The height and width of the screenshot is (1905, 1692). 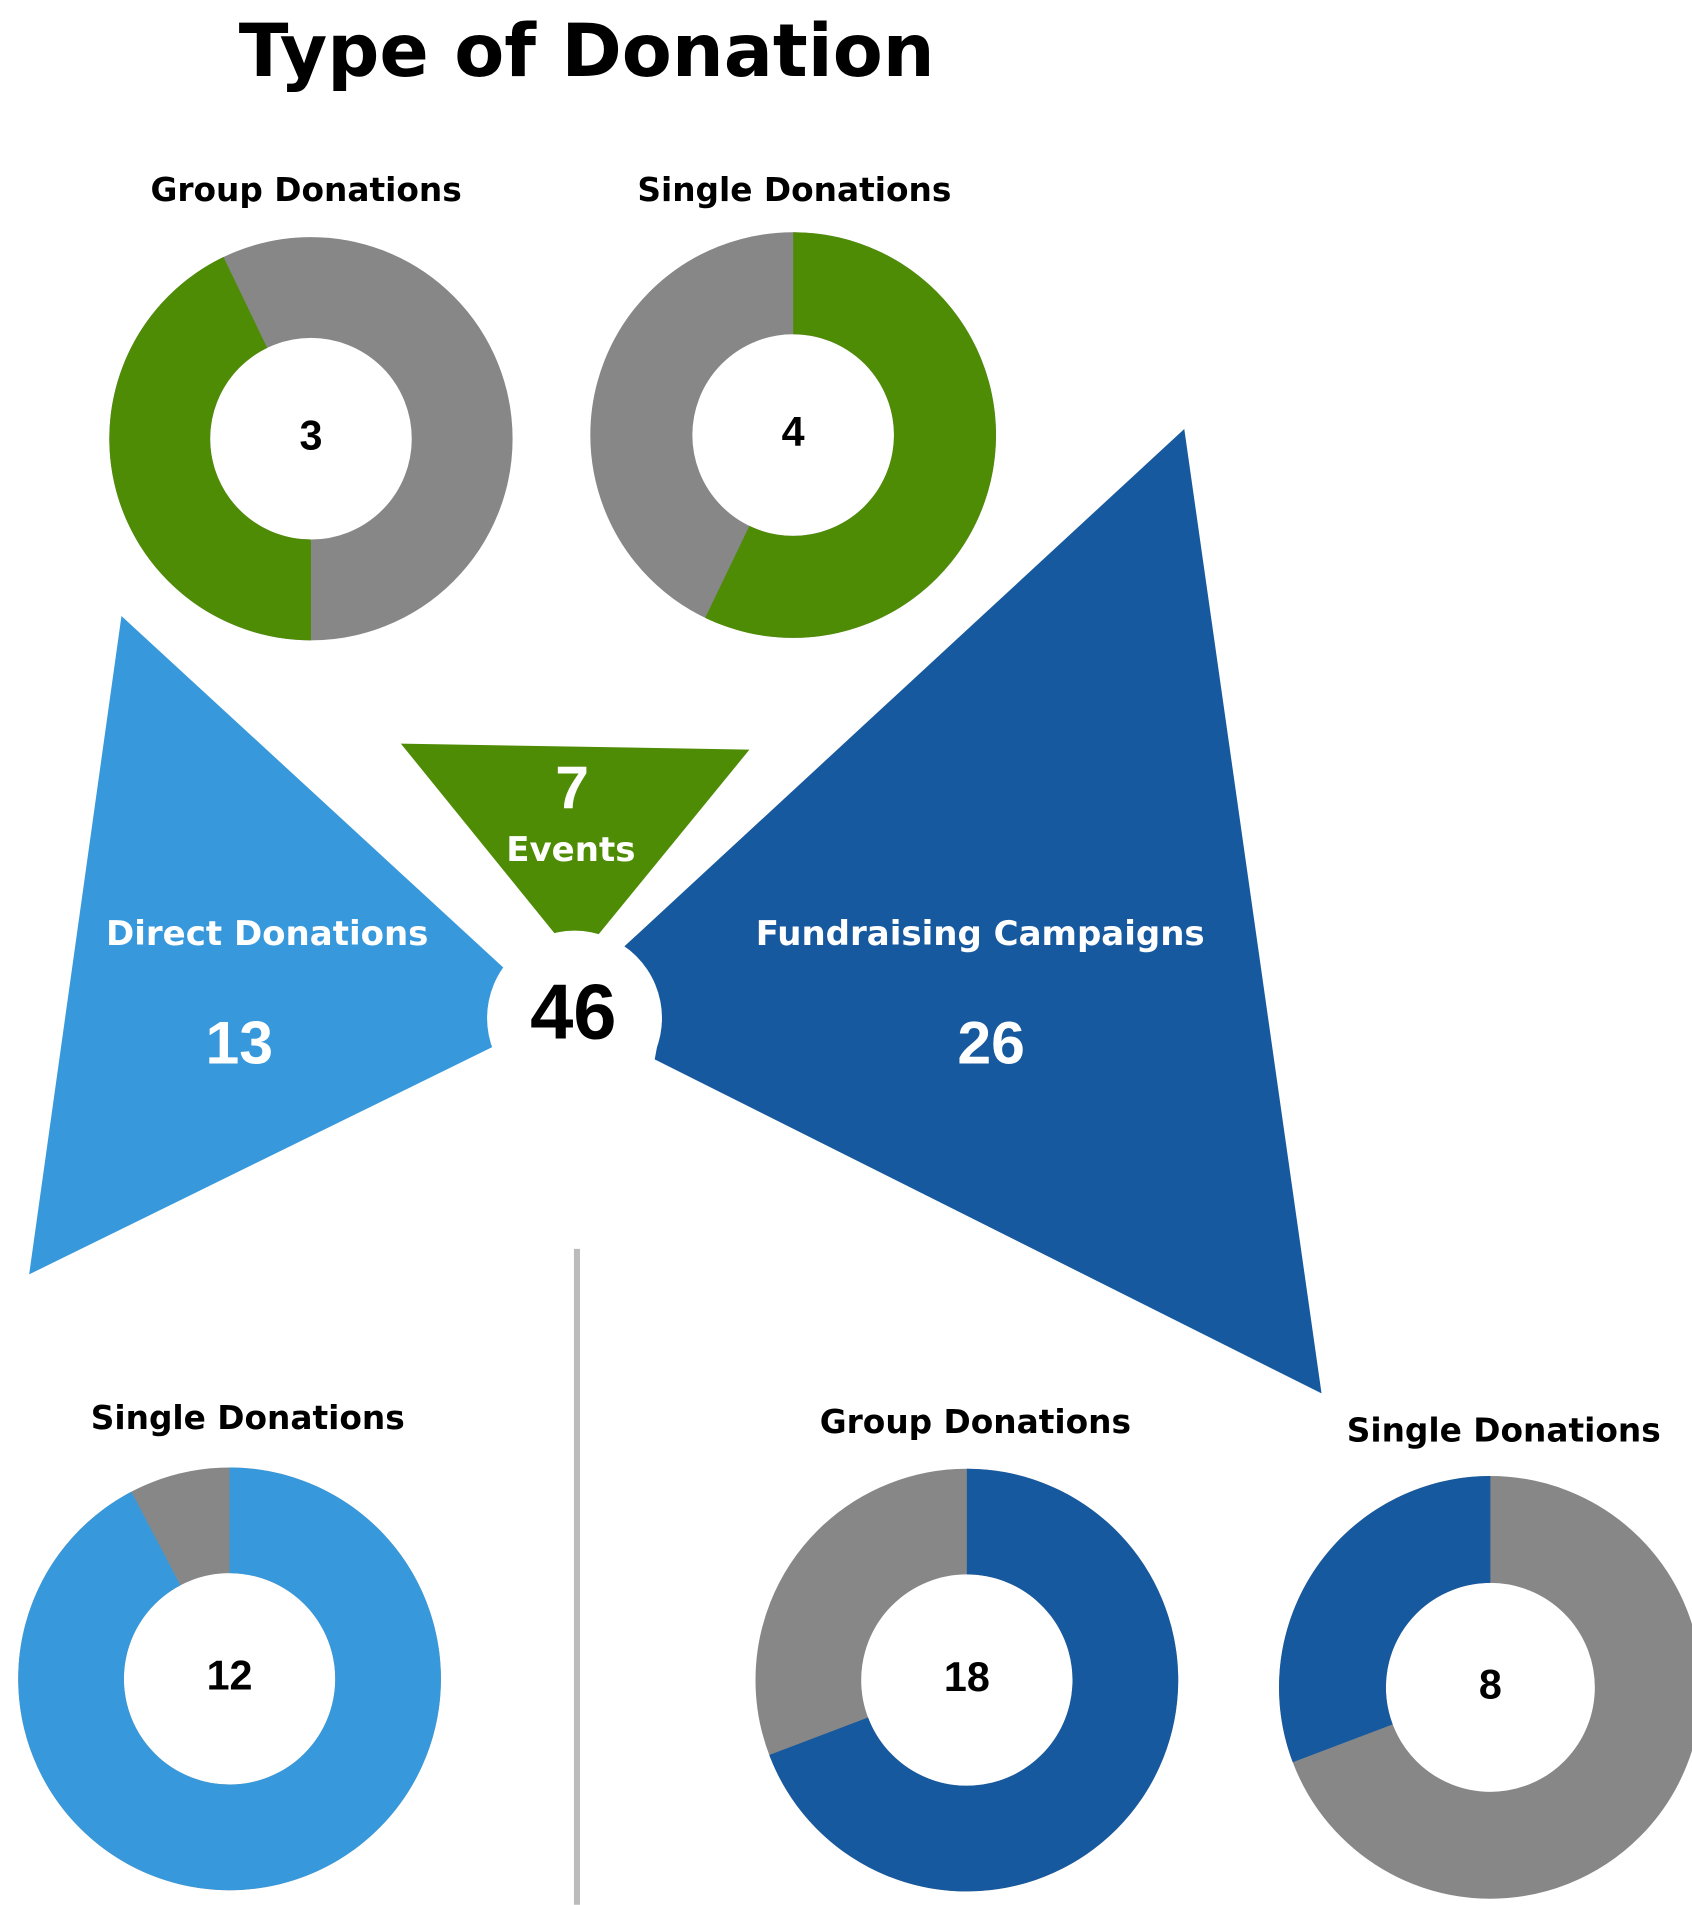 I want to click on fundraising-label: Fundraising Campaigns, so click(x=980, y=934).